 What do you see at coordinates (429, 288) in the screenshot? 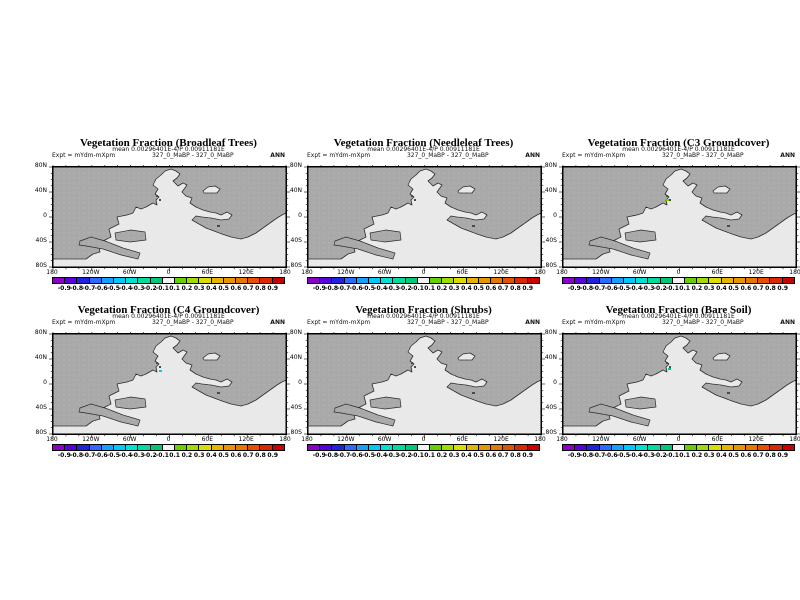
I see `colorbar-tick-label: 0.1` at bounding box center [429, 288].